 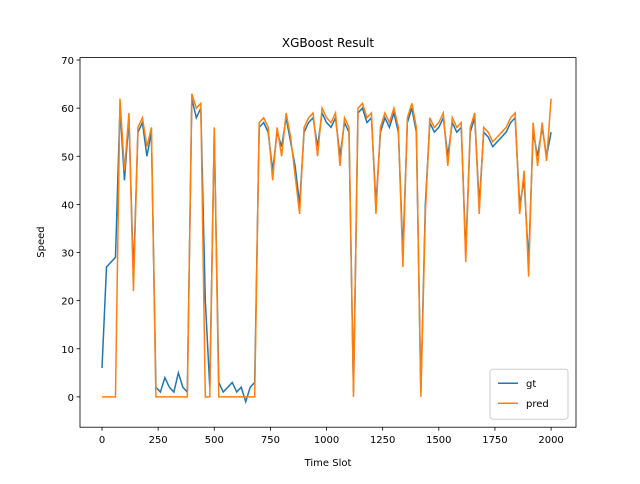 I want to click on y-tick-label: 30, so click(x=67, y=254).